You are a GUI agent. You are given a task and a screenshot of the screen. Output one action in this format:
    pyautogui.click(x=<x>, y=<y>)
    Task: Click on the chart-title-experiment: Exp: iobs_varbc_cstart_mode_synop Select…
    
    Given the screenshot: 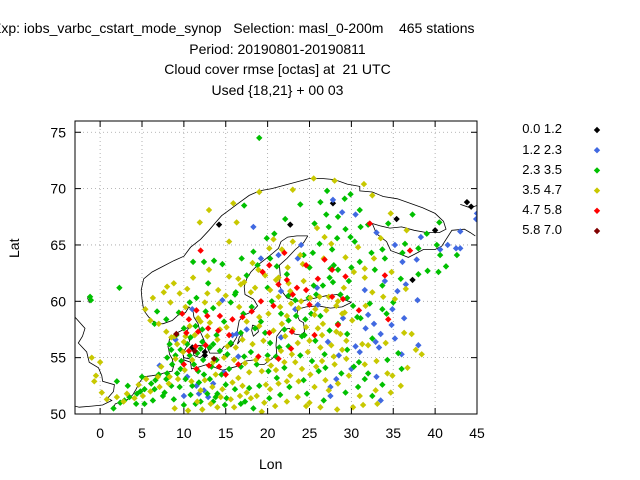 What is the action you would take?
    pyautogui.click(x=237, y=28)
    